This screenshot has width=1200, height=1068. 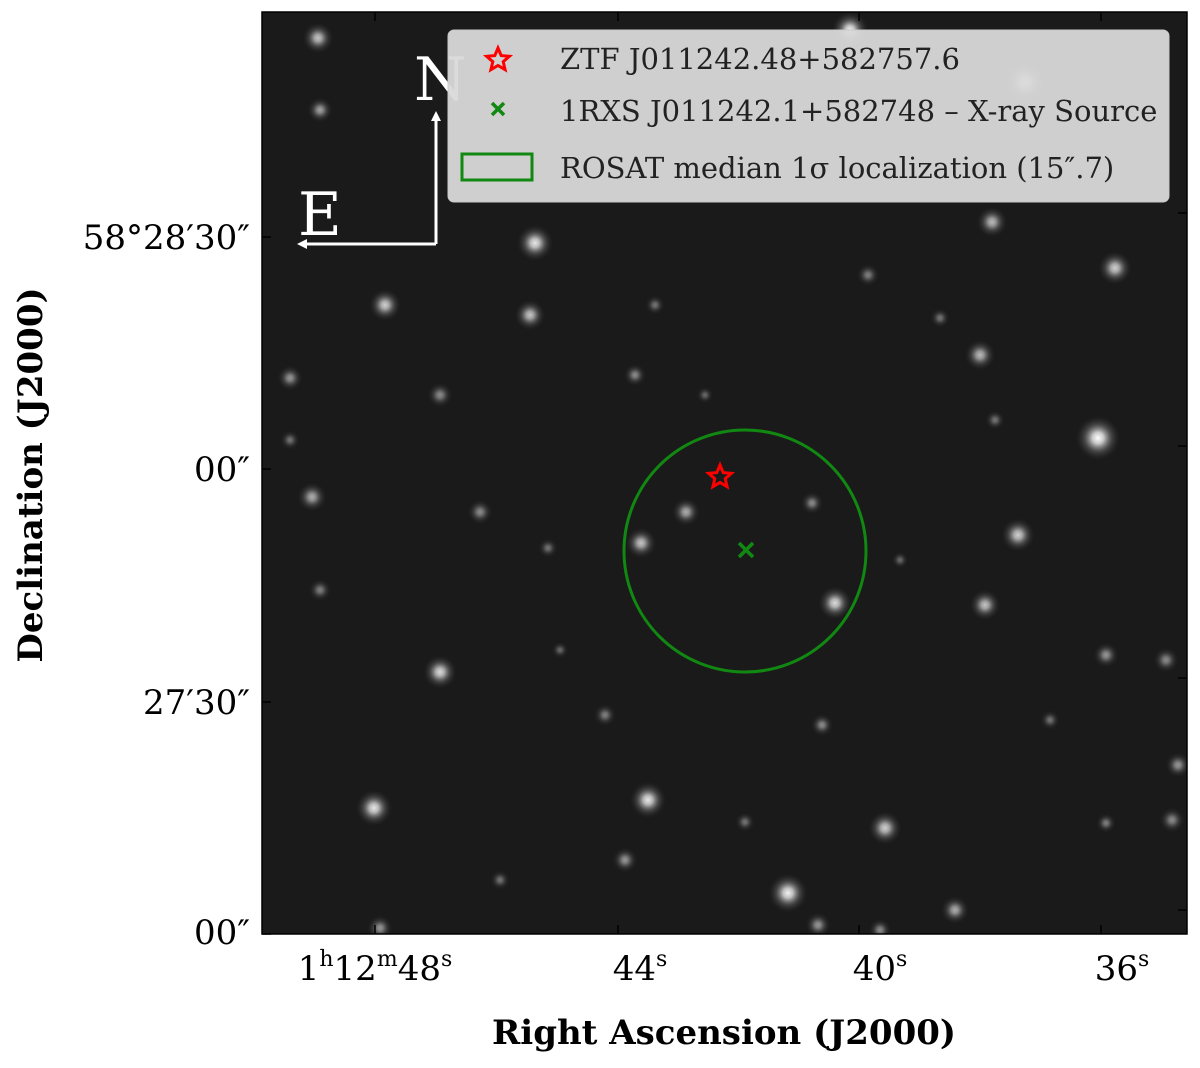 I want to click on legend-x-marker, so click(x=498, y=109).